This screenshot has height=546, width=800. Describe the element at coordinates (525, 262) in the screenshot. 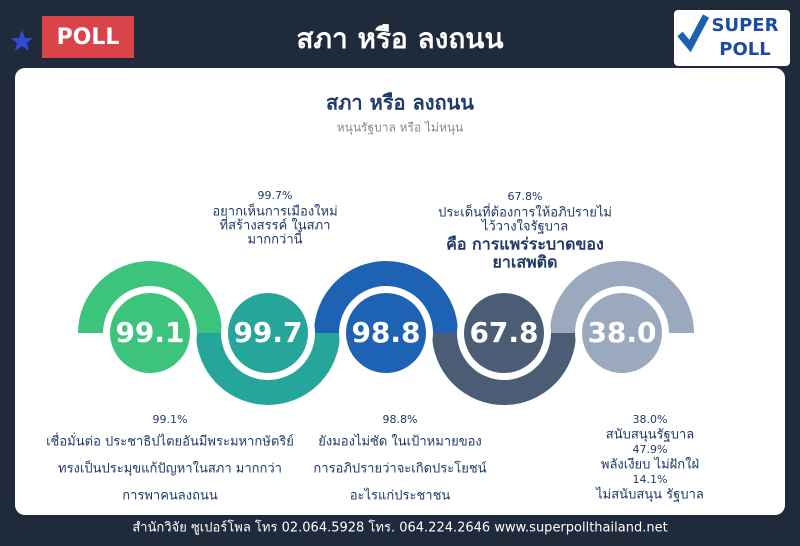

I see `note-highlight: ยาเสพติด` at that location.